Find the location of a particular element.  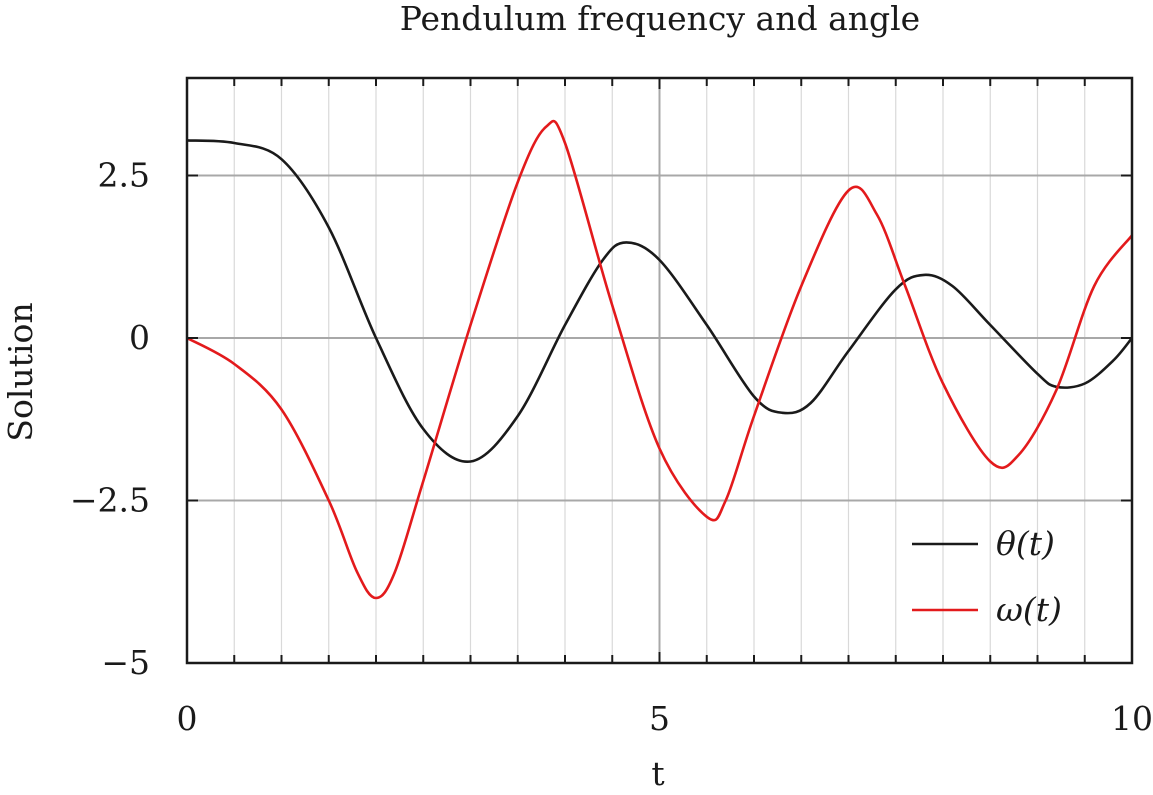

legend-label: θ(t) is located at coordinates (1025, 543).